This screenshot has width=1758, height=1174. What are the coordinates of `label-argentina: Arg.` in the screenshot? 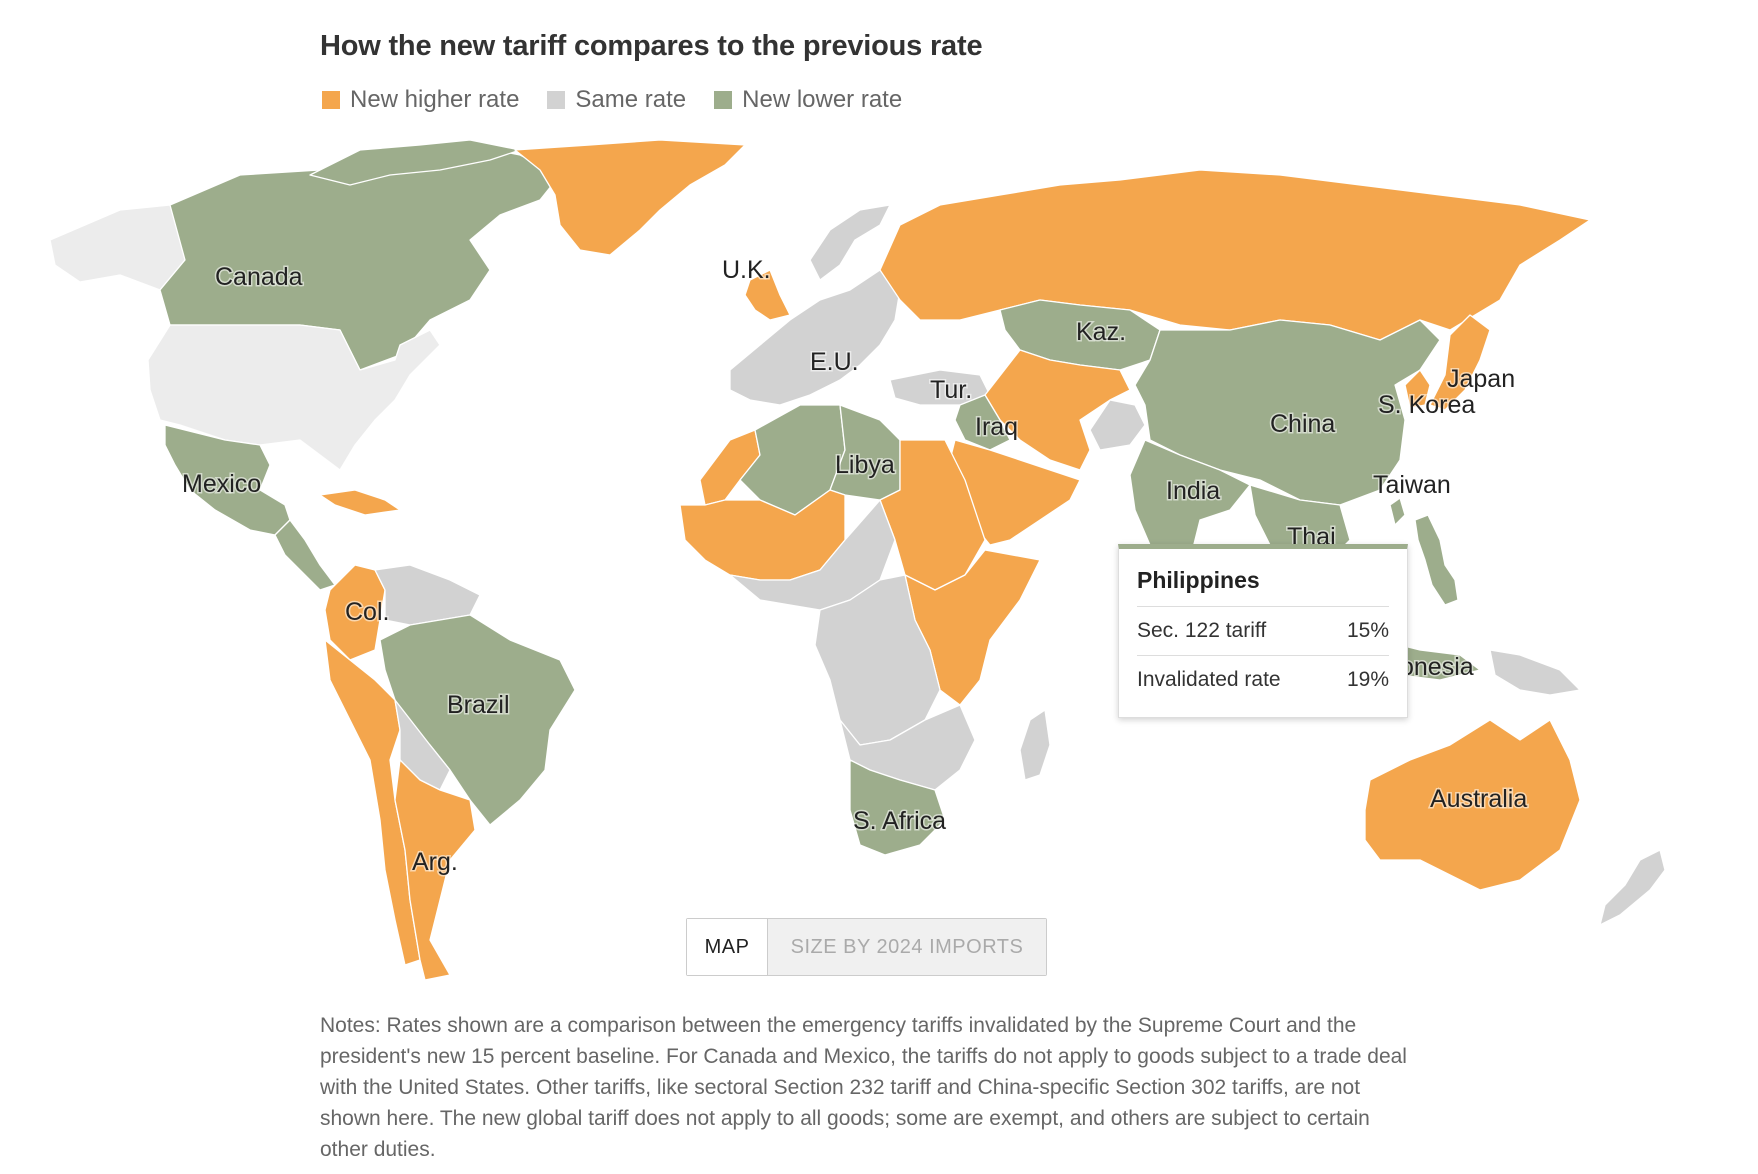 It's located at (435, 862).